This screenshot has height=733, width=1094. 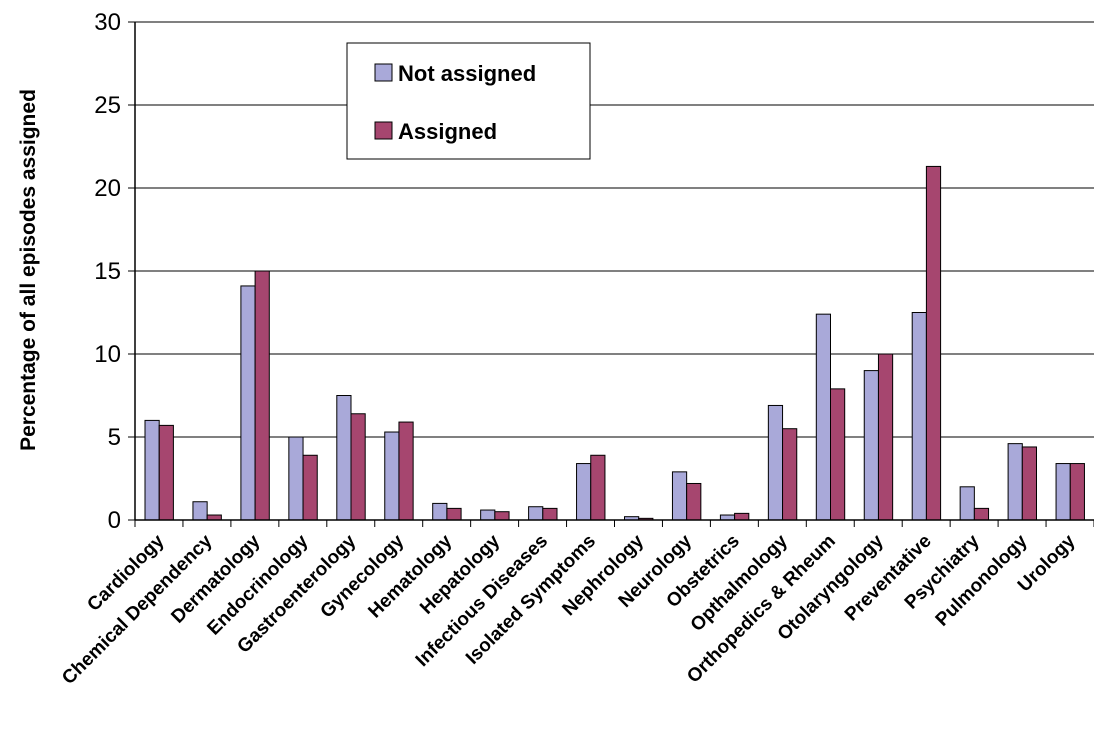 What do you see at coordinates (28, 270) in the screenshot?
I see `y-axis-label: Percentage of all episodes assigned` at bounding box center [28, 270].